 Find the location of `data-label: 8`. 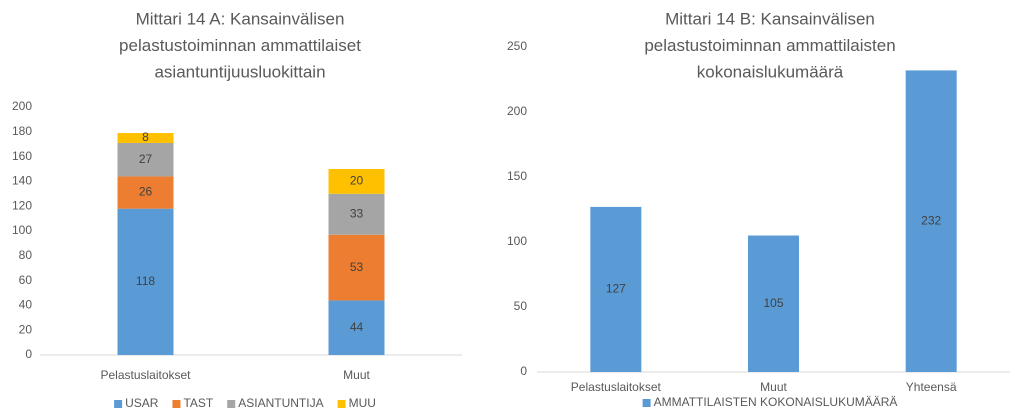

data-label: 8 is located at coordinates (145, 137).